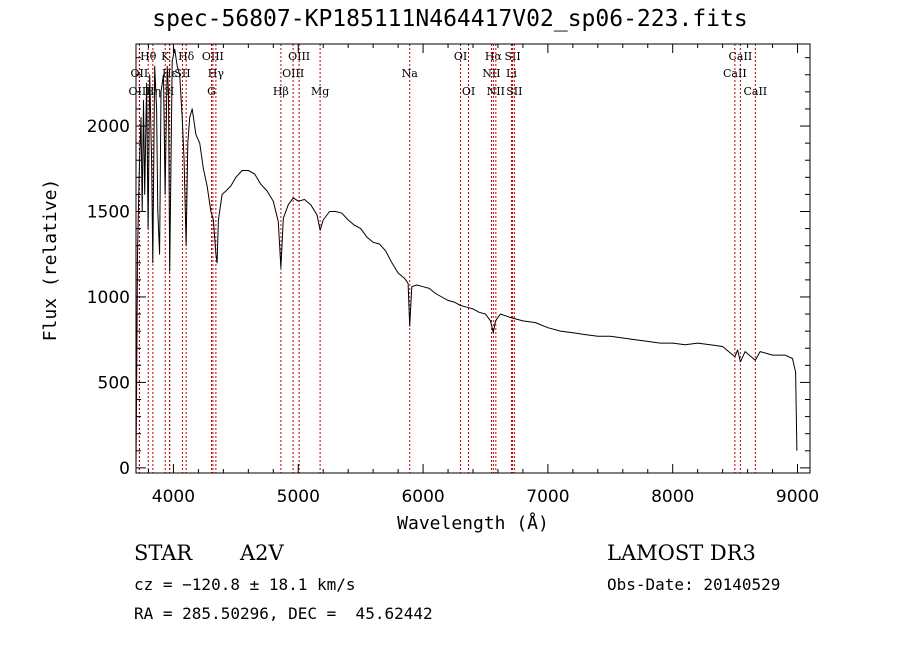 The image size is (900, 649). What do you see at coordinates (173, 497) in the screenshot?
I see `x-tick-label: 4000` at bounding box center [173, 497].